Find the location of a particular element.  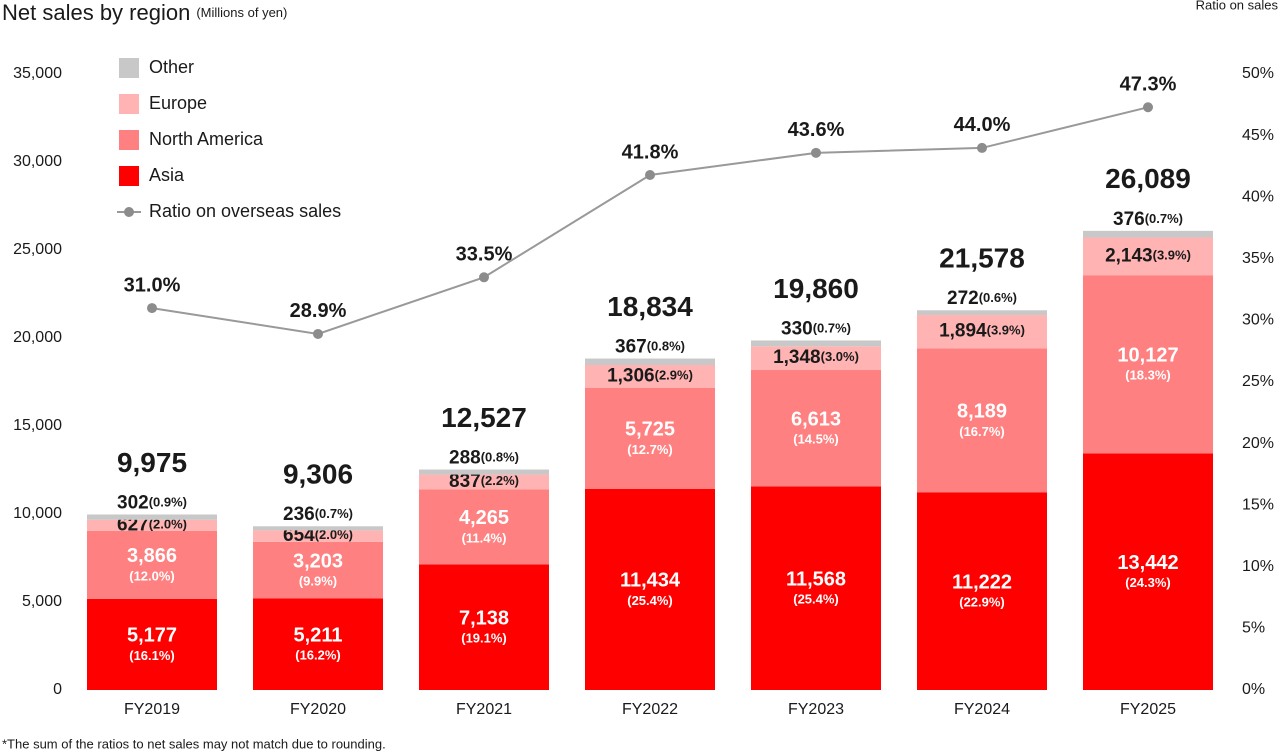

y-tick-label: 35,000 is located at coordinates (37, 73).